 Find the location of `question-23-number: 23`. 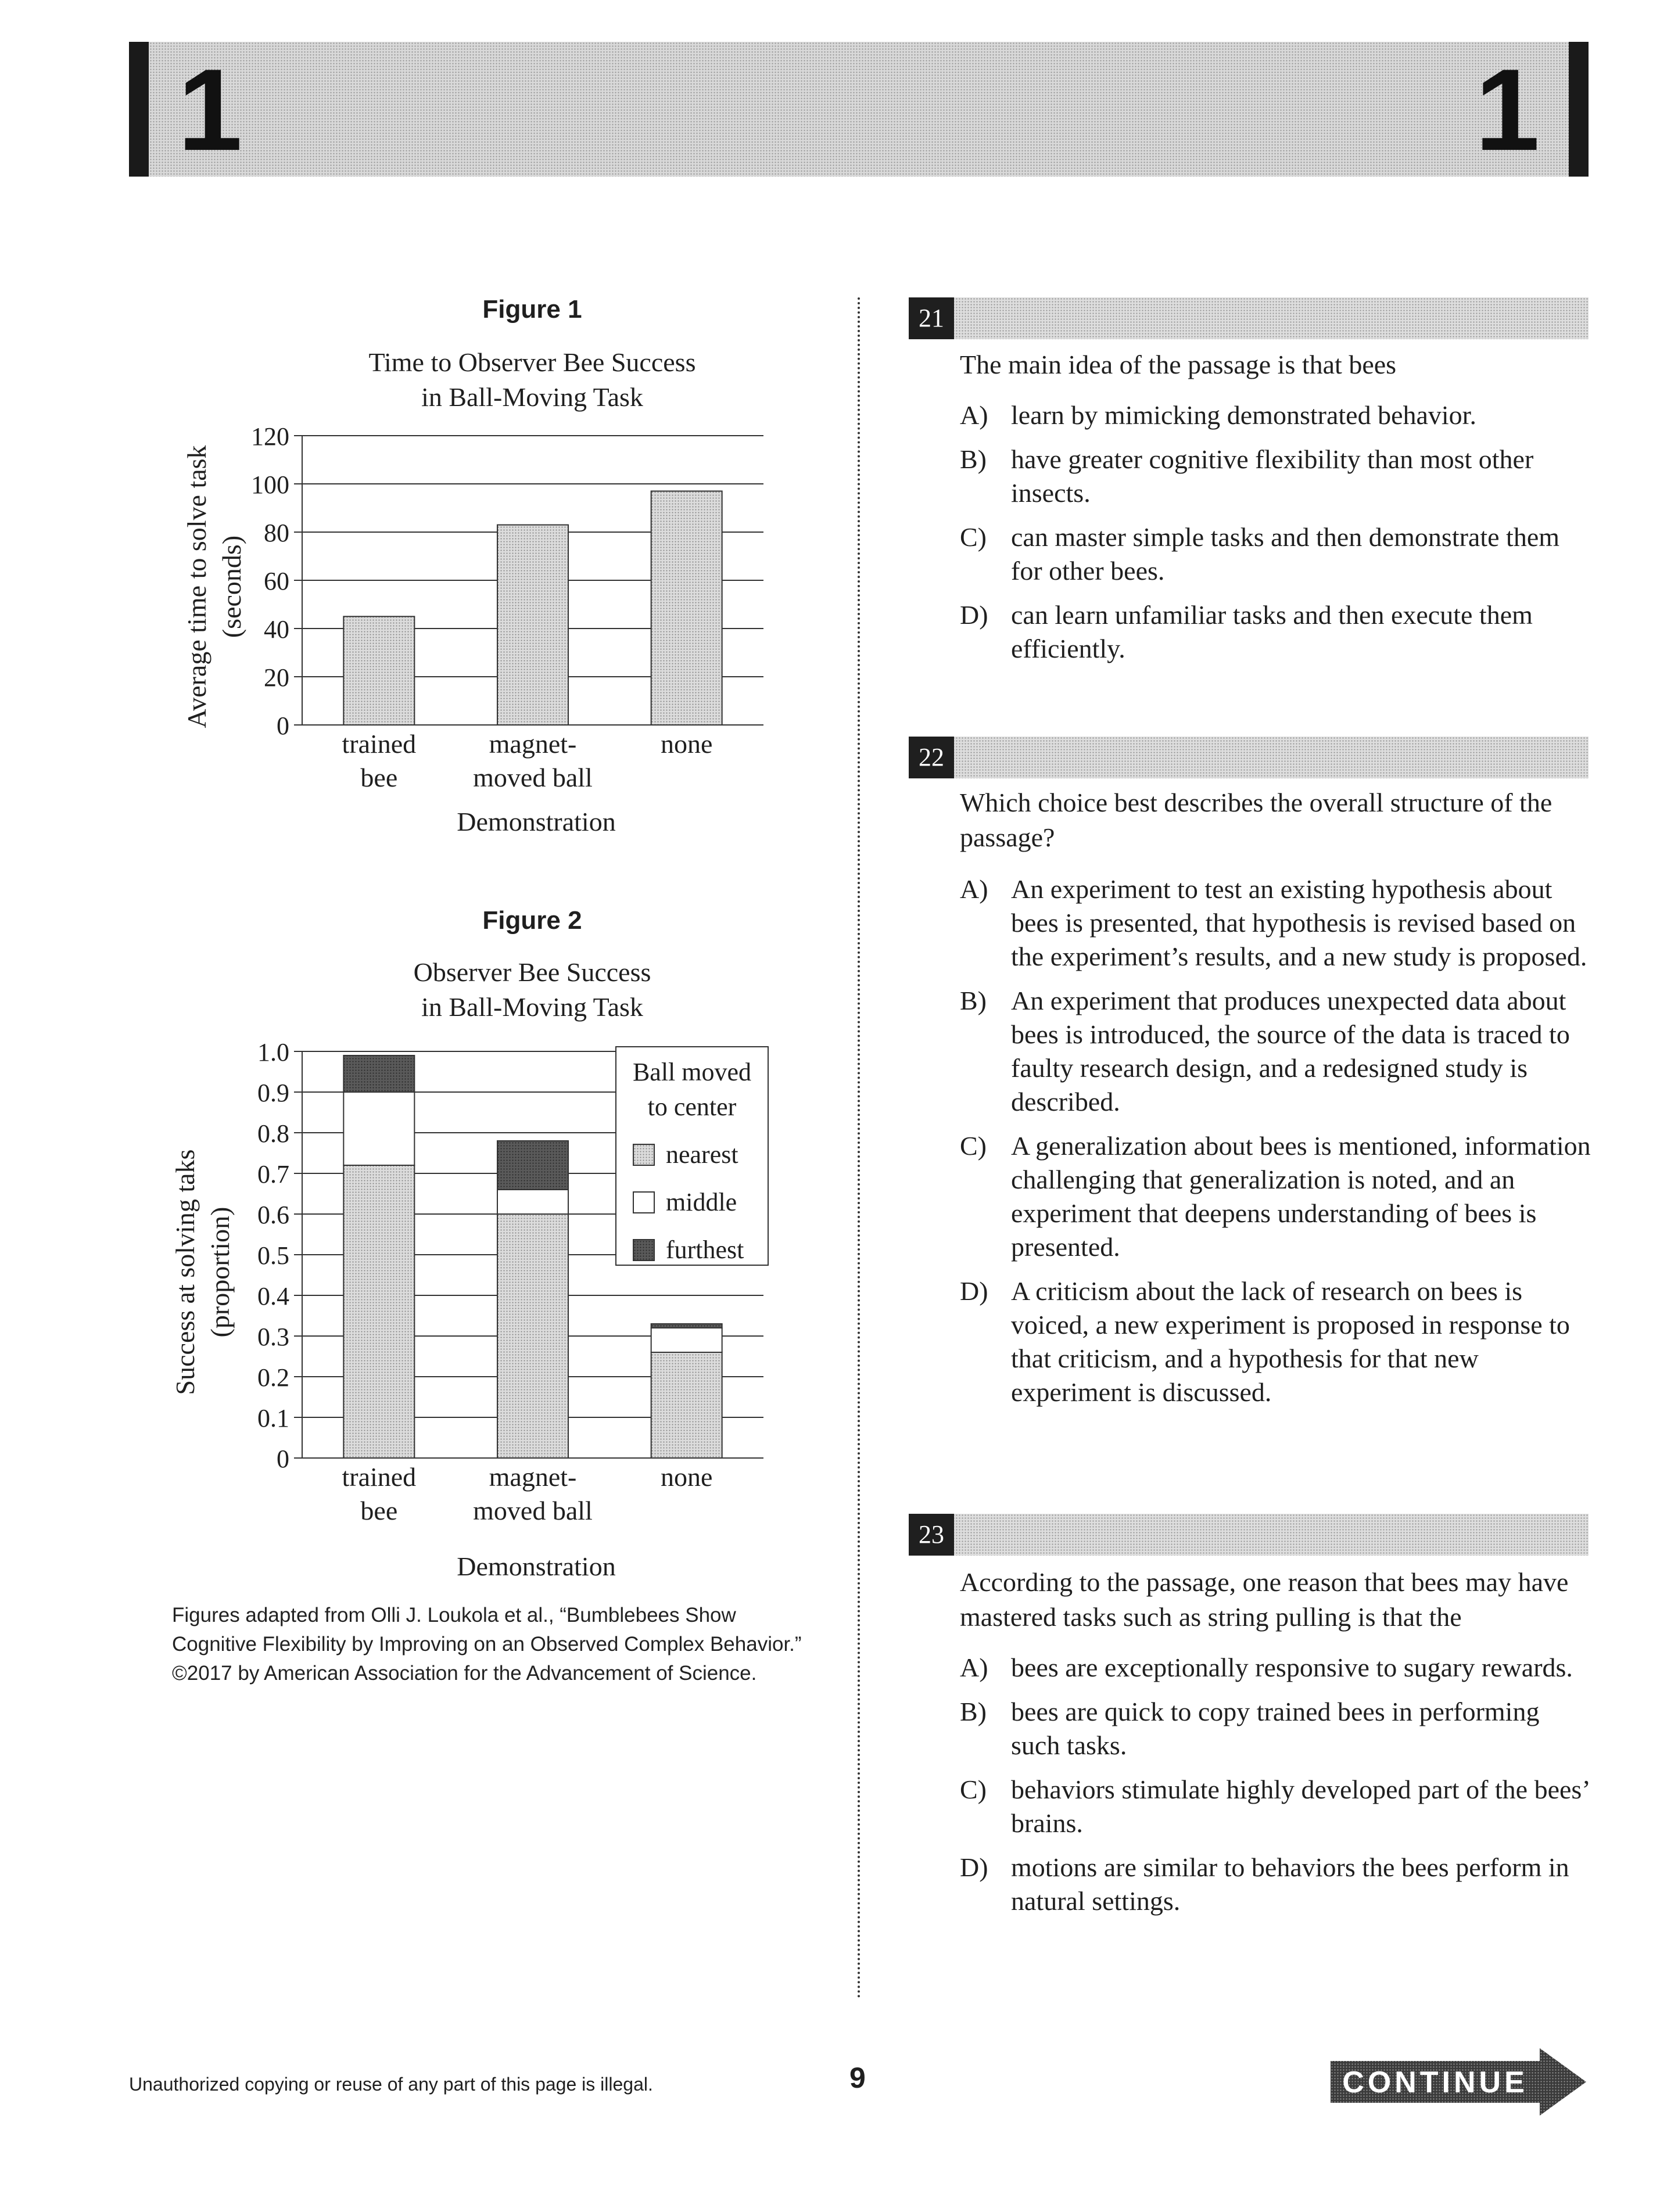

question-23-number: 23 is located at coordinates (931, 1535).